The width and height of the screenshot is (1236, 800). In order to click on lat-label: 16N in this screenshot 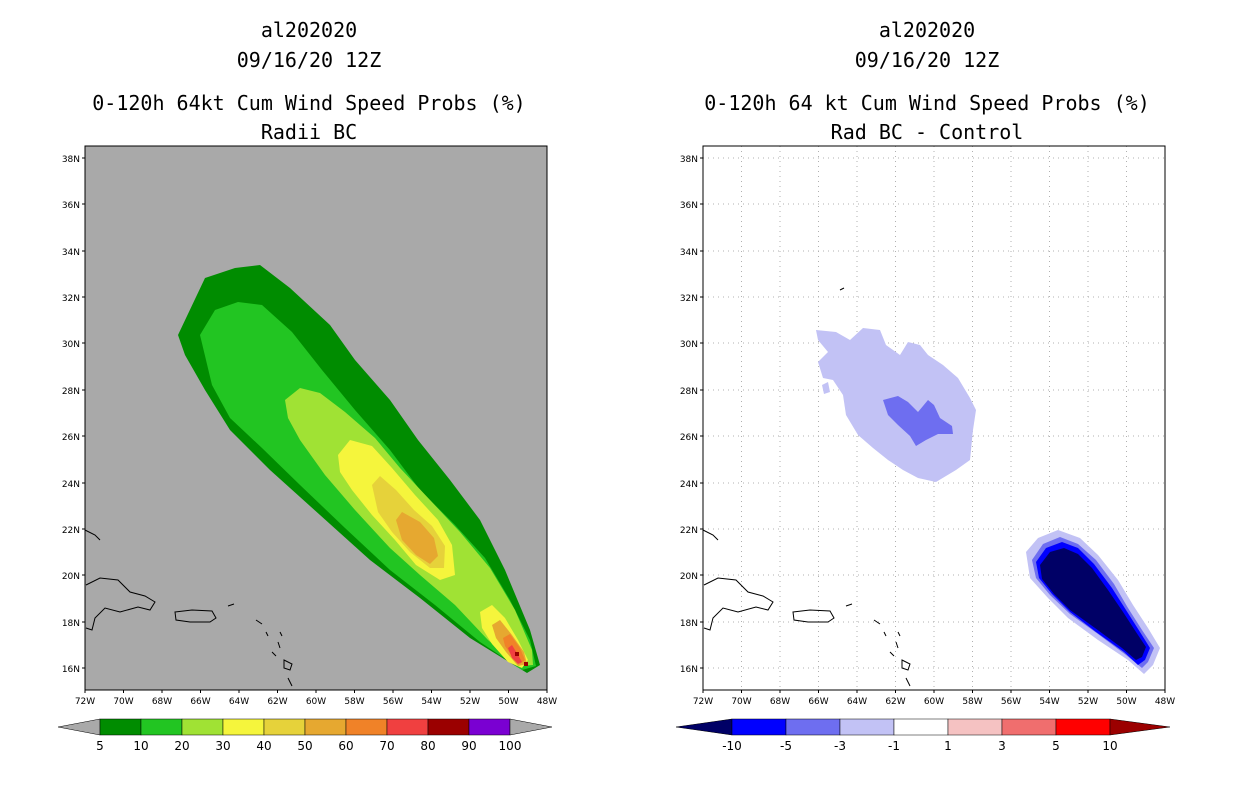, I will do `click(71, 670)`.